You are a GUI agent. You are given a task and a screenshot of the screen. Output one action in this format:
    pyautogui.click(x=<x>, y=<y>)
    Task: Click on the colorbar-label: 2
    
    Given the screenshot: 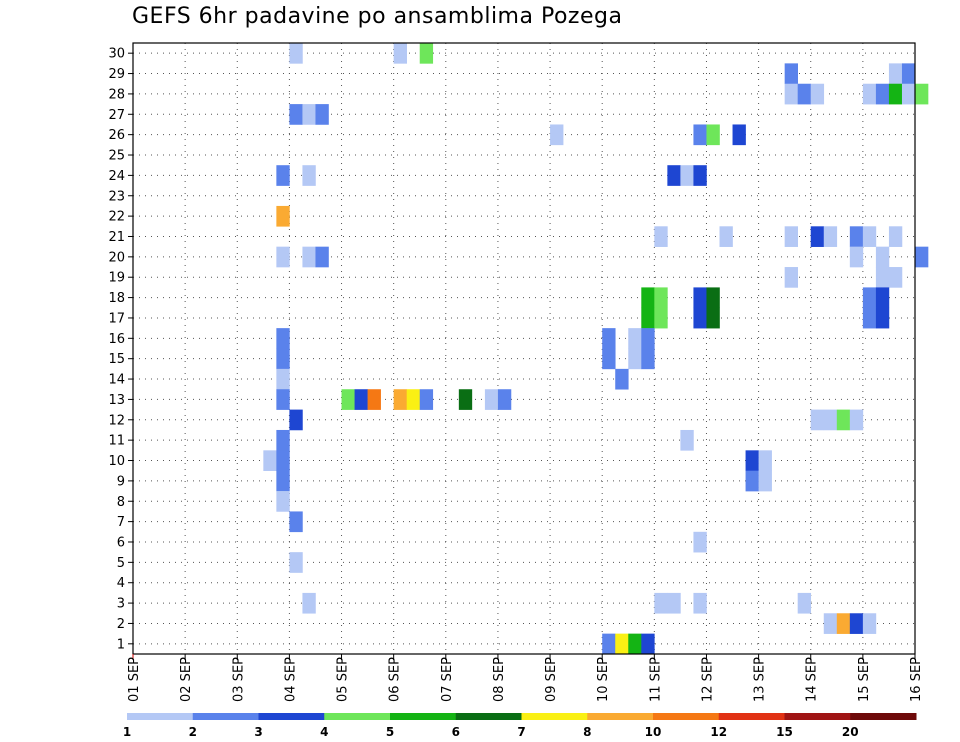 What is the action you would take?
    pyautogui.click(x=193, y=732)
    